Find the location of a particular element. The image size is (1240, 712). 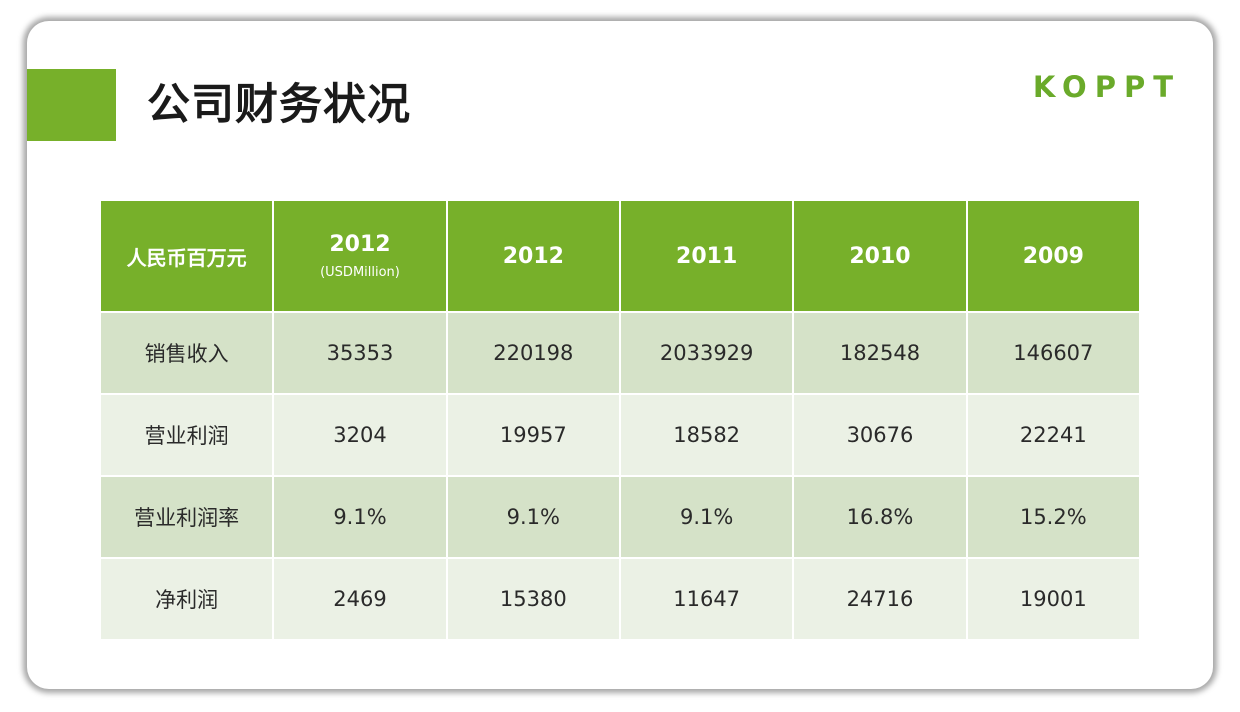

row-label: 销售收入 is located at coordinates (186, 353).